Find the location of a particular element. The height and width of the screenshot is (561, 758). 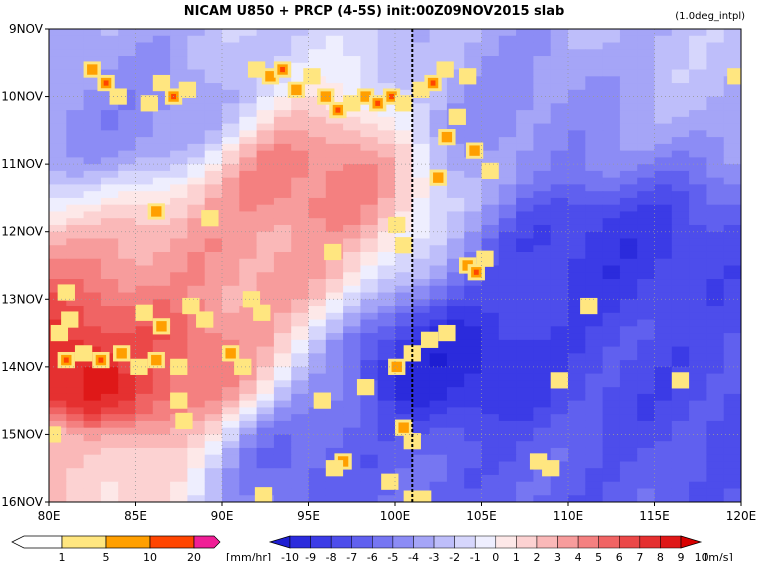

u-level-label: -5 is located at coordinates (392, 556).